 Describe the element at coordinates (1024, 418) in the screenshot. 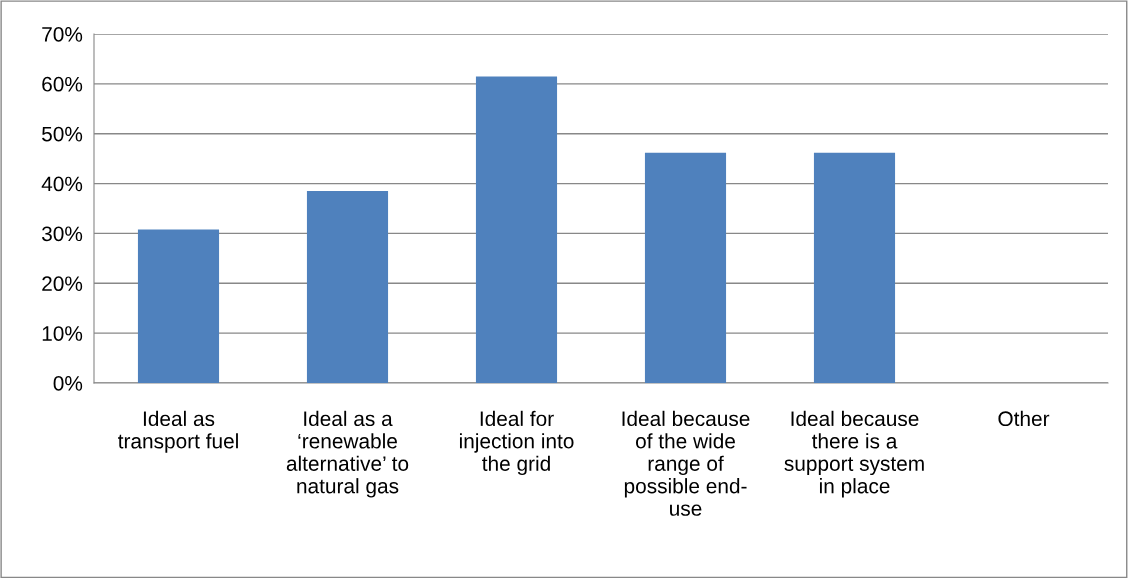

I see `x-tick-label: Other` at that location.